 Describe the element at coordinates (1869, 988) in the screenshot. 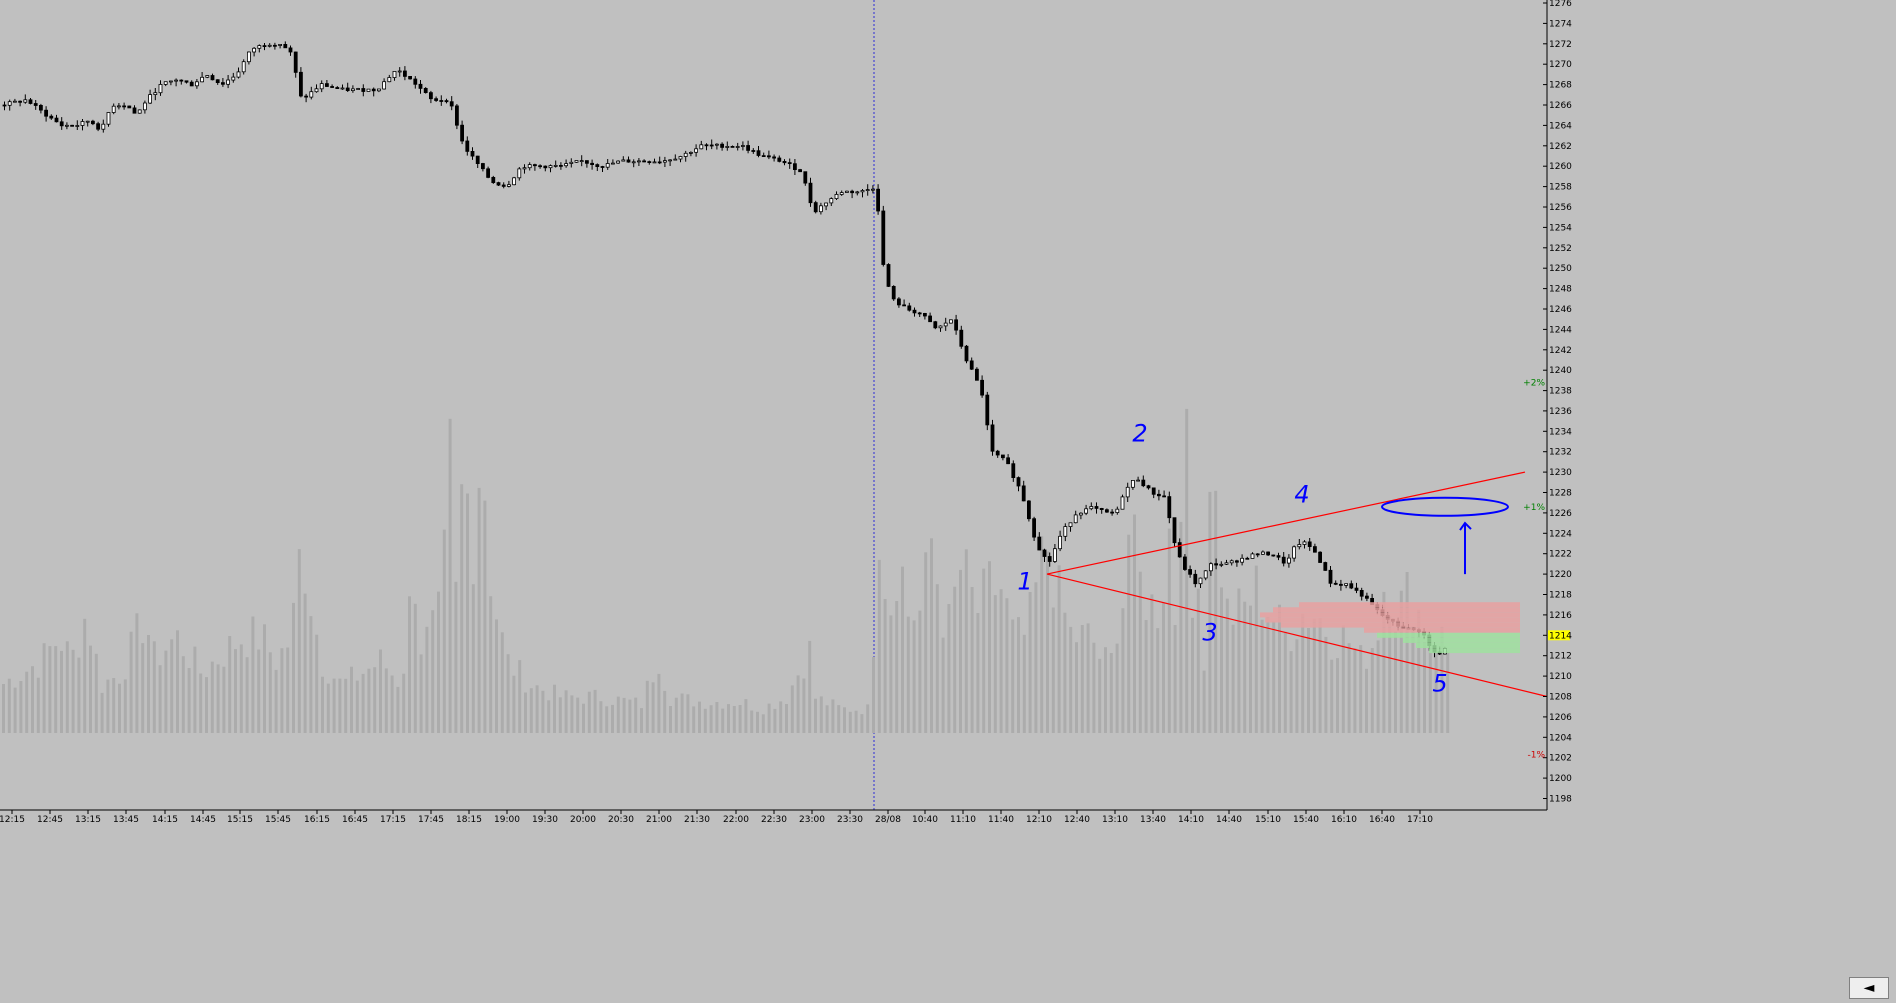

I see `scroll-left-button: ◄` at that location.